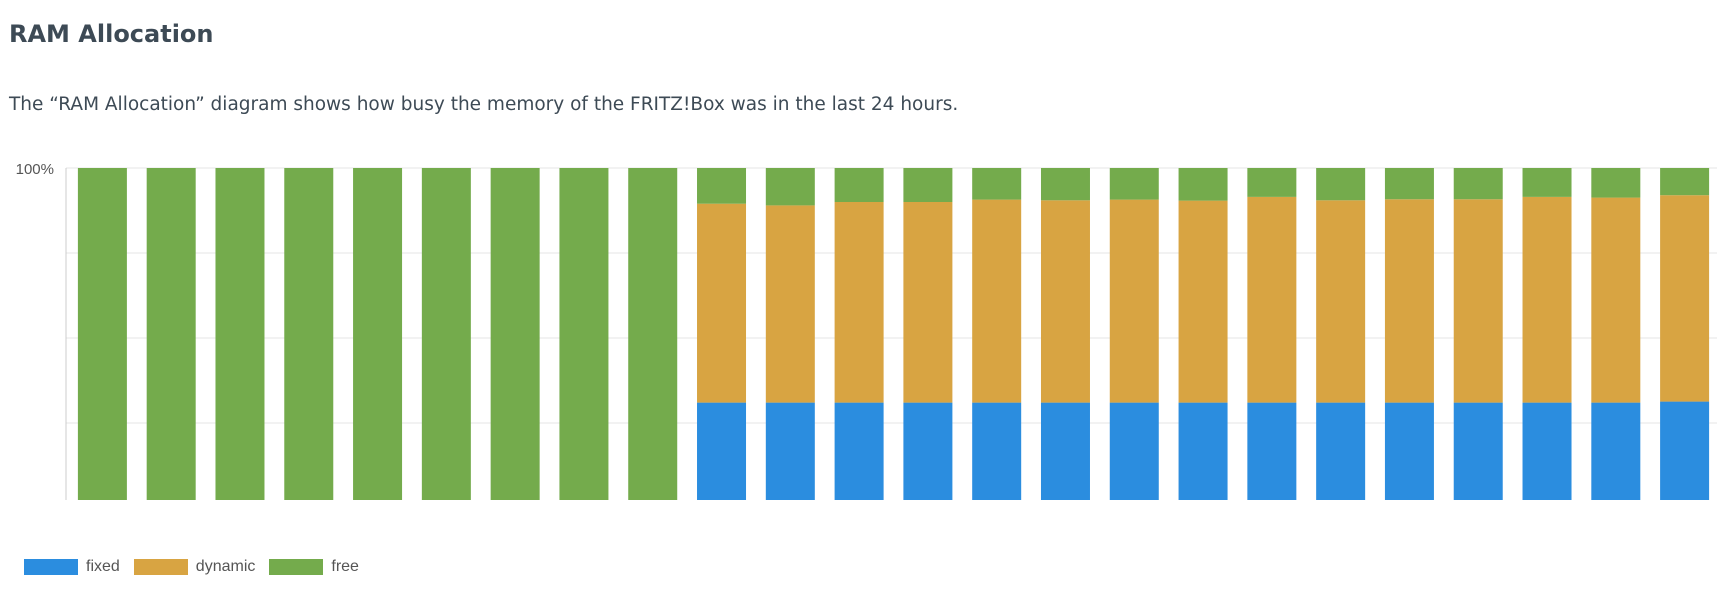 The image size is (1732, 603). Describe the element at coordinates (722, 303) in the screenshot. I see `bar-dynamic-21:00` at that location.